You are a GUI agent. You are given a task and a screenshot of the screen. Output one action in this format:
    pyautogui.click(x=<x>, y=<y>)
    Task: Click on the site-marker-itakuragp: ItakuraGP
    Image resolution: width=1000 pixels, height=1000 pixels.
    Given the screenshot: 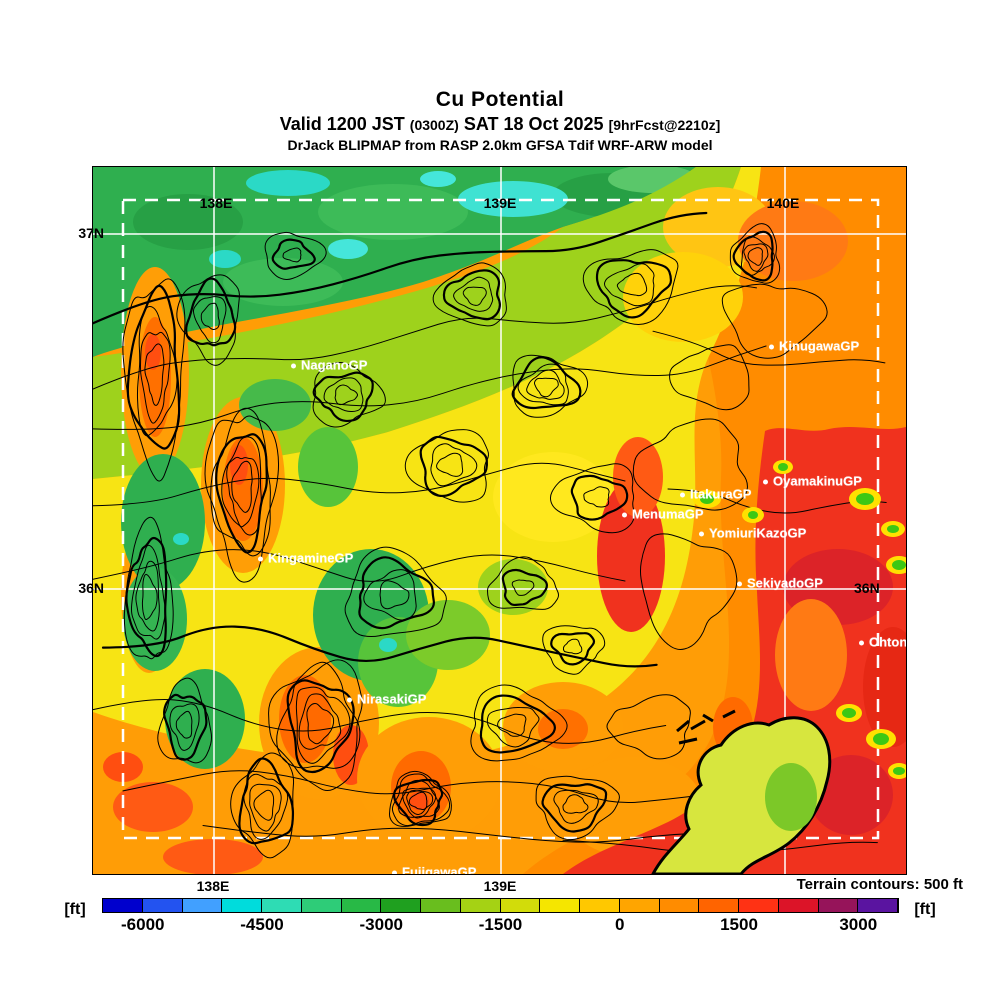 What is the action you would take?
    pyautogui.click(x=715, y=494)
    